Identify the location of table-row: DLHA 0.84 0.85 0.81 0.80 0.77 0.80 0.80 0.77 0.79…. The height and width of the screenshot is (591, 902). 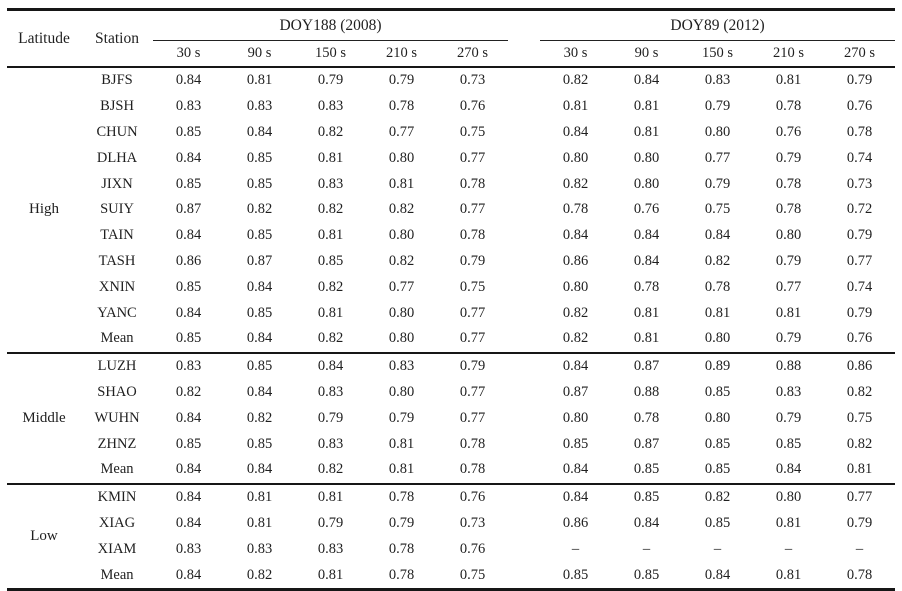
(451, 158).